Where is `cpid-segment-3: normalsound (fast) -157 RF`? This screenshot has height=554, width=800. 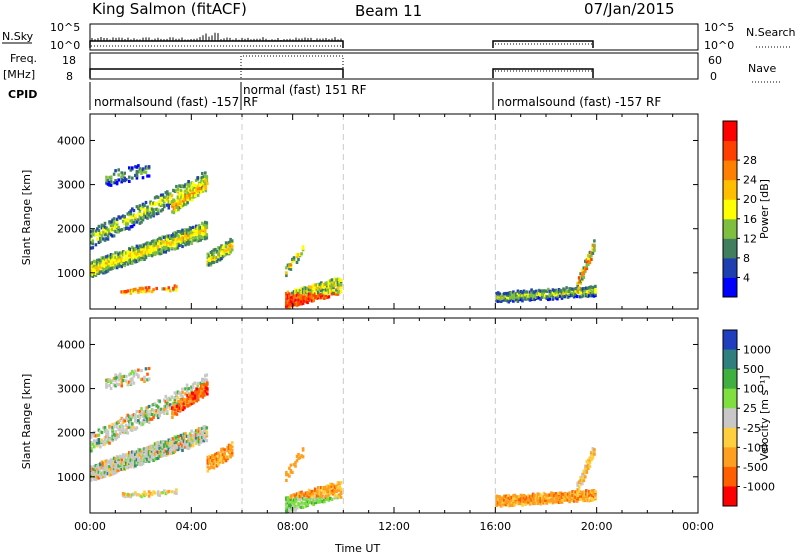 cpid-segment-3: normalsound (fast) -157 RF is located at coordinates (579, 102).